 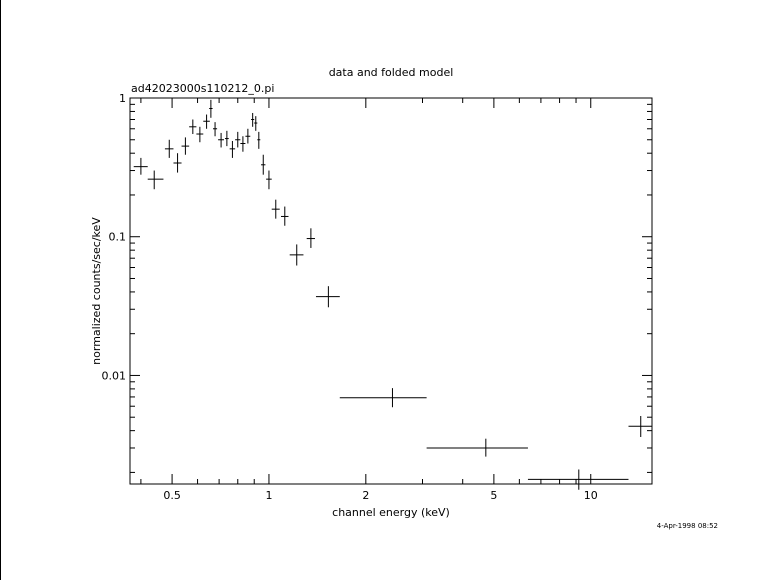 I want to click on x-tick-label: 0.5, so click(x=172, y=495).